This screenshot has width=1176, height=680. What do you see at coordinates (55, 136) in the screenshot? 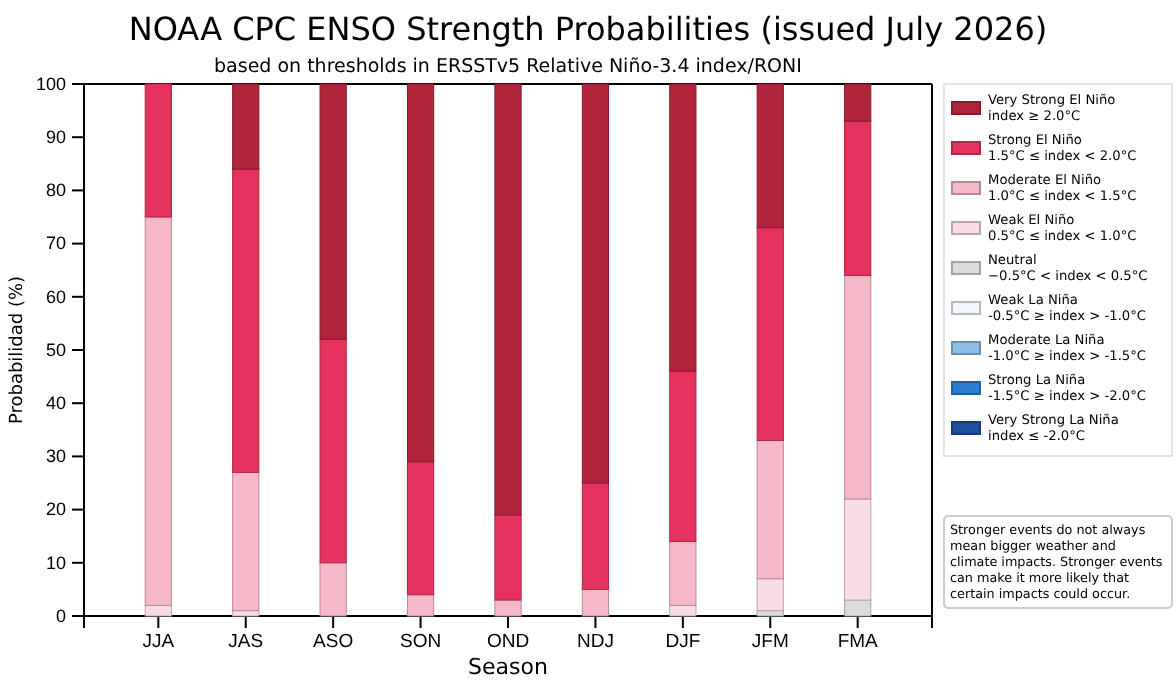
I see `y-tick-label: 90` at bounding box center [55, 136].